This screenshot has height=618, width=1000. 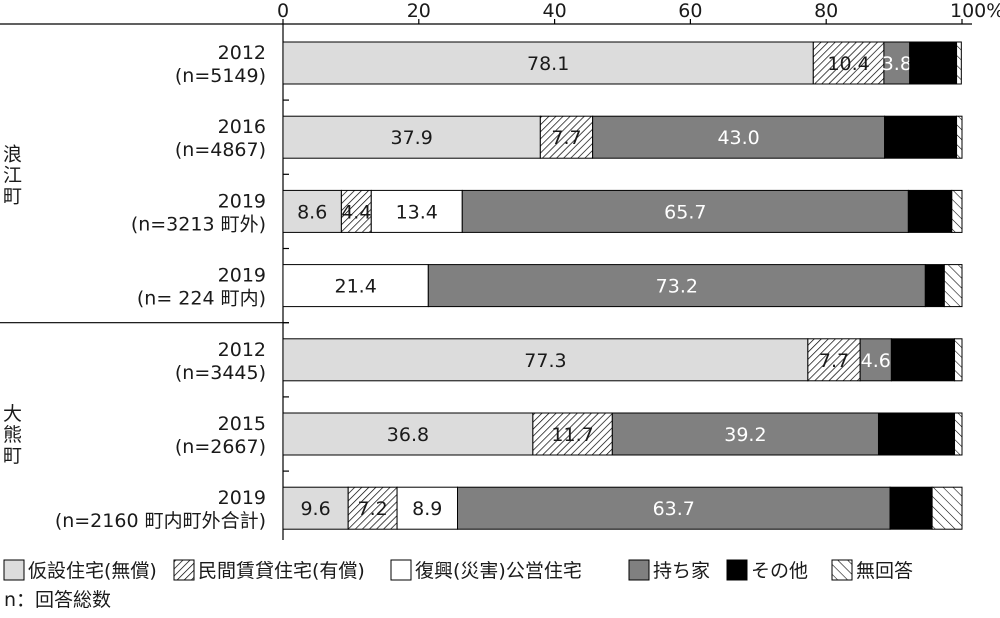 What do you see at coordinates (12, 154) in the screenshot?
I see `group-label-char: 浪` at bounding box center [12, 154].